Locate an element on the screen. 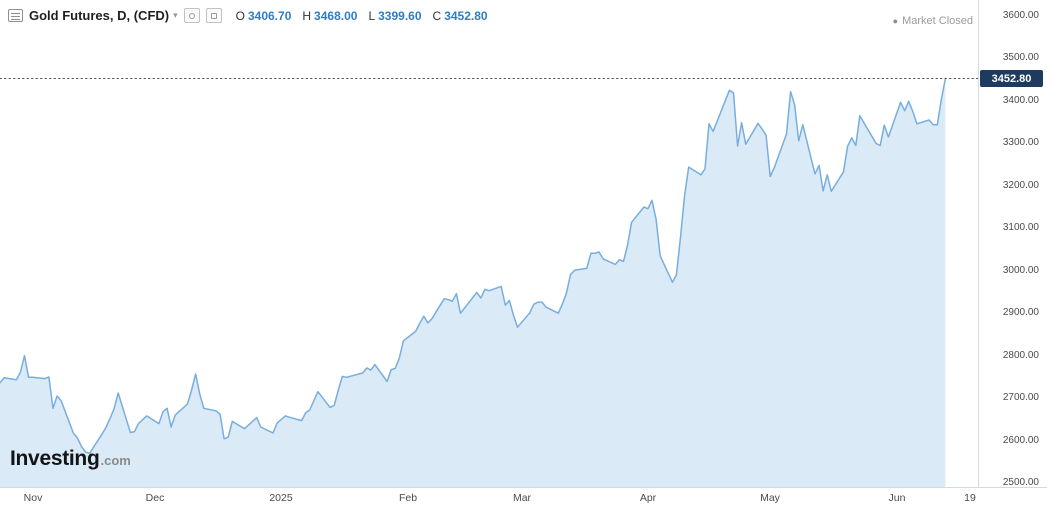 The width and height of the screenshot is (1047, 509). ohlc-close: C 3452.80 is located at coordinates (460, 16).